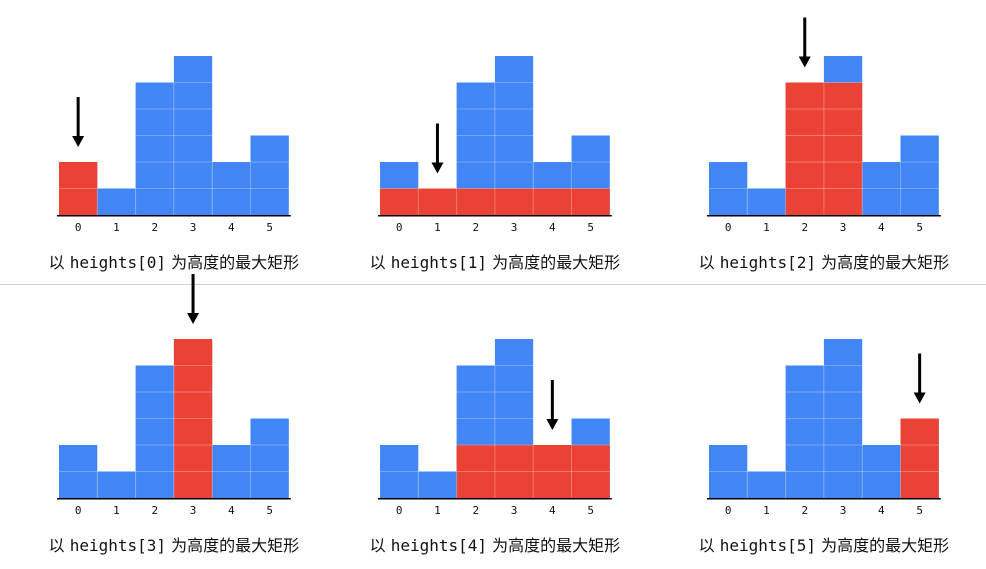 Image resolution: width=986 pixels, height=569 pixels. Describe the element at coordinates (824, 262) in the screenshot. I see `panel-caption: 以 heights[2] 为高度的最大矩形` at that location.